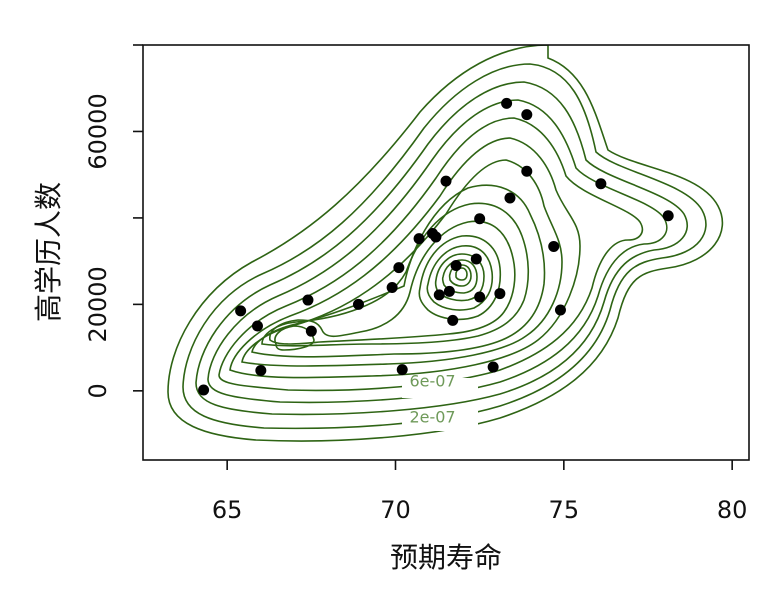  I want to click on x-tick-label: 65, so click(227, 510).